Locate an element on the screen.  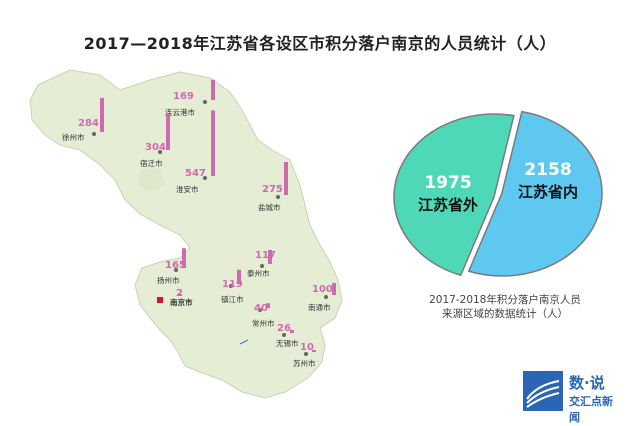
city-label: 南通市 is located at coordinates (319, 307).